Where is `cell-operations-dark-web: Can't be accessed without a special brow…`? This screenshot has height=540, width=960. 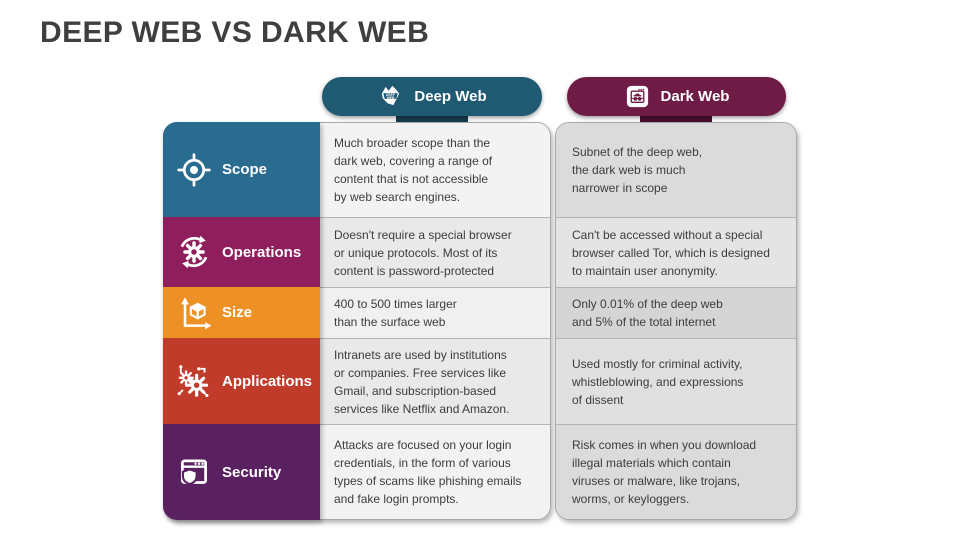 cell-operations-dark-web: Can't be accessed without a special brow… is located at coordinates (676, 252).